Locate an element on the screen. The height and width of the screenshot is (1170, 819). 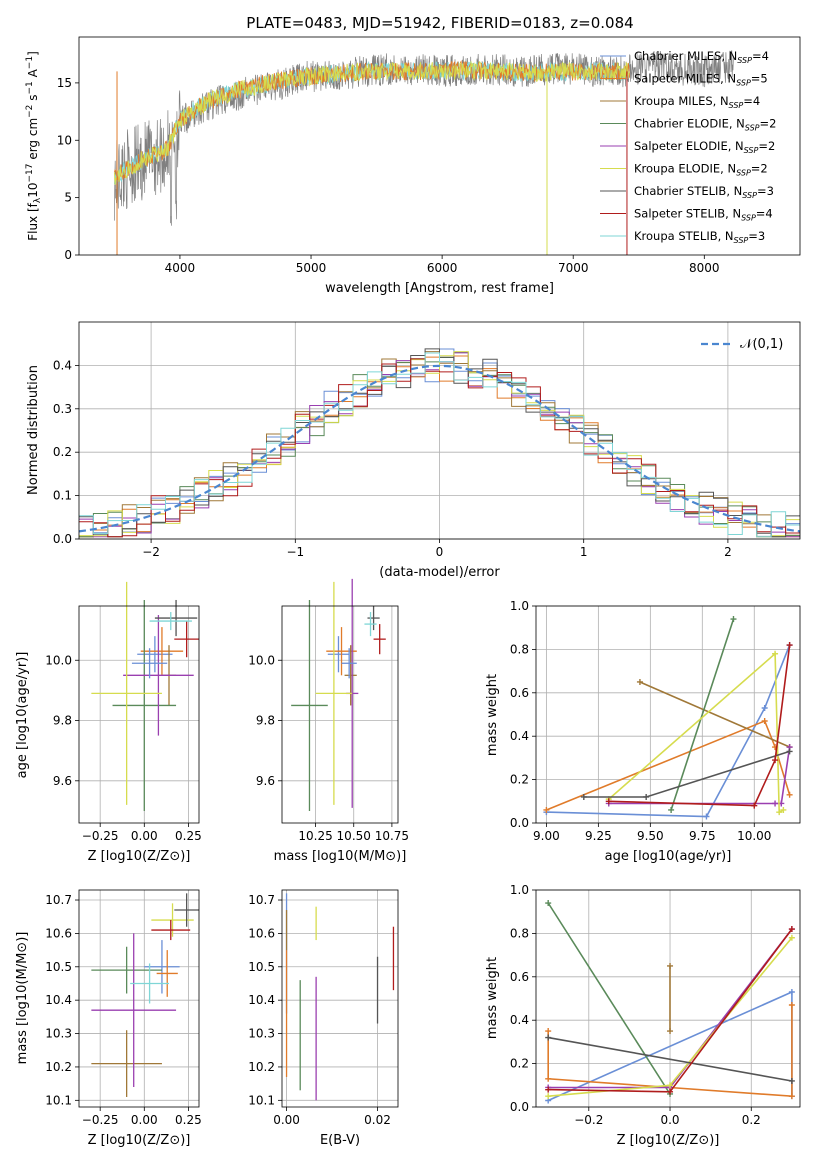
y-tick-label: 1.0 is located at coordinates (519, 890).